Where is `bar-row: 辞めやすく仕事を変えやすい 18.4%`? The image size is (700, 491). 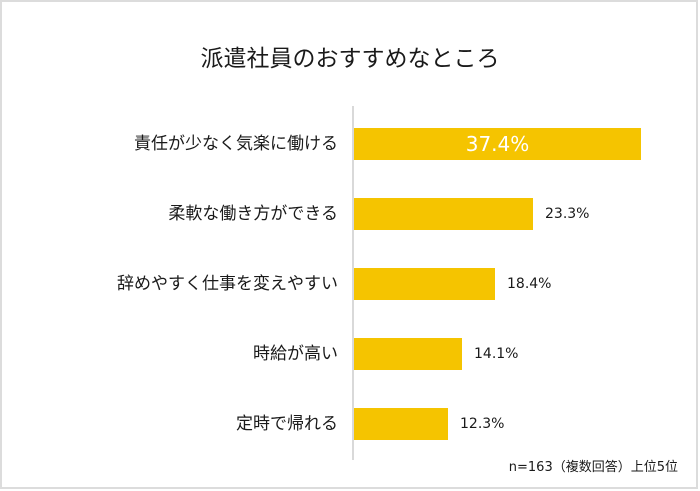
bar-row: 辞めやすく仕事を変えやすい 18.4% is located at coordinates (350, 284).